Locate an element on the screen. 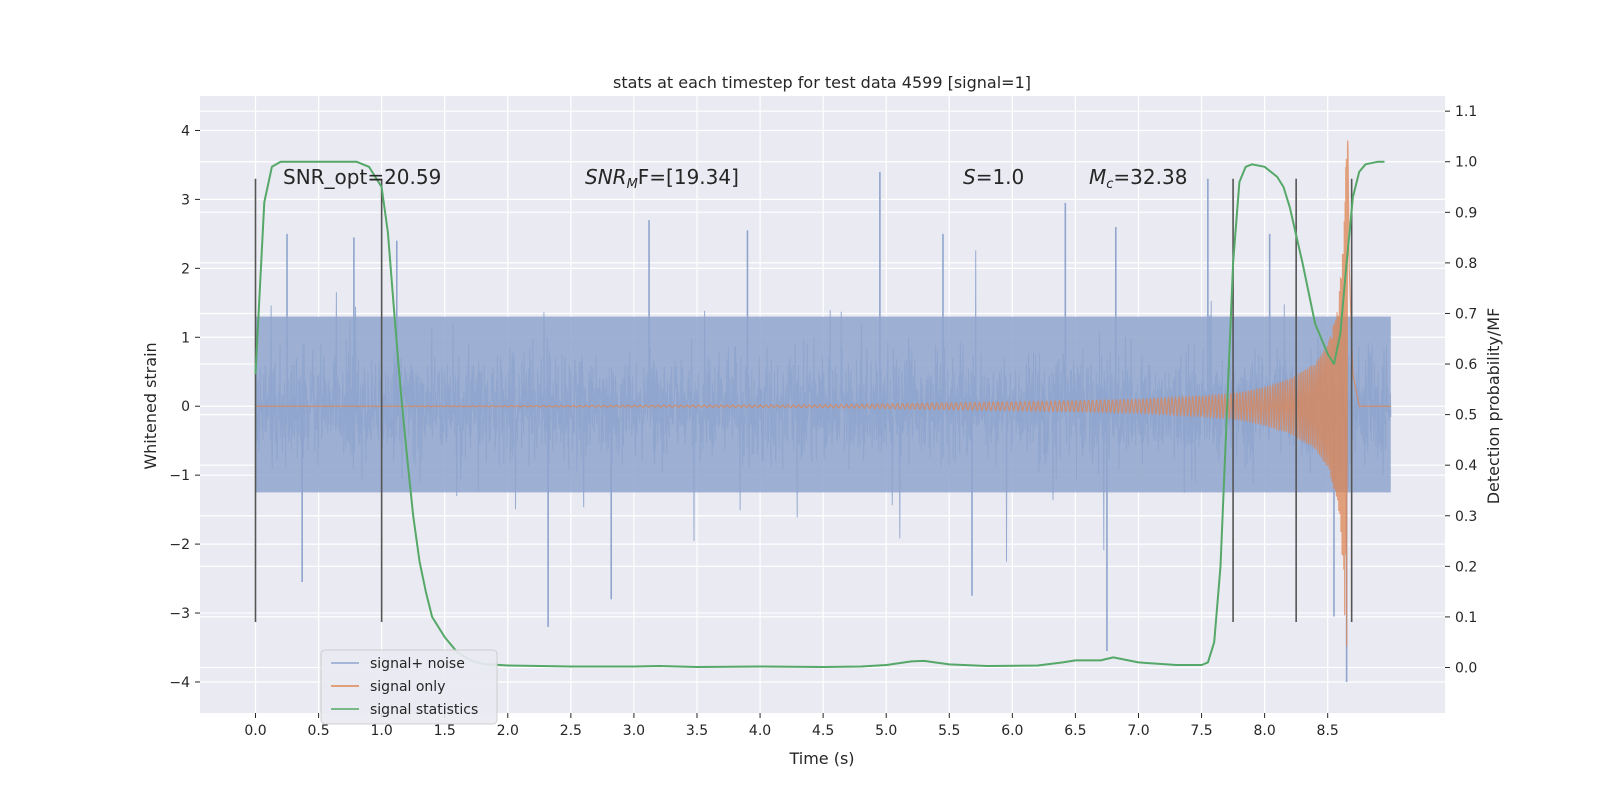  y-tick-label: −1 is located at coordinates (179, 476).